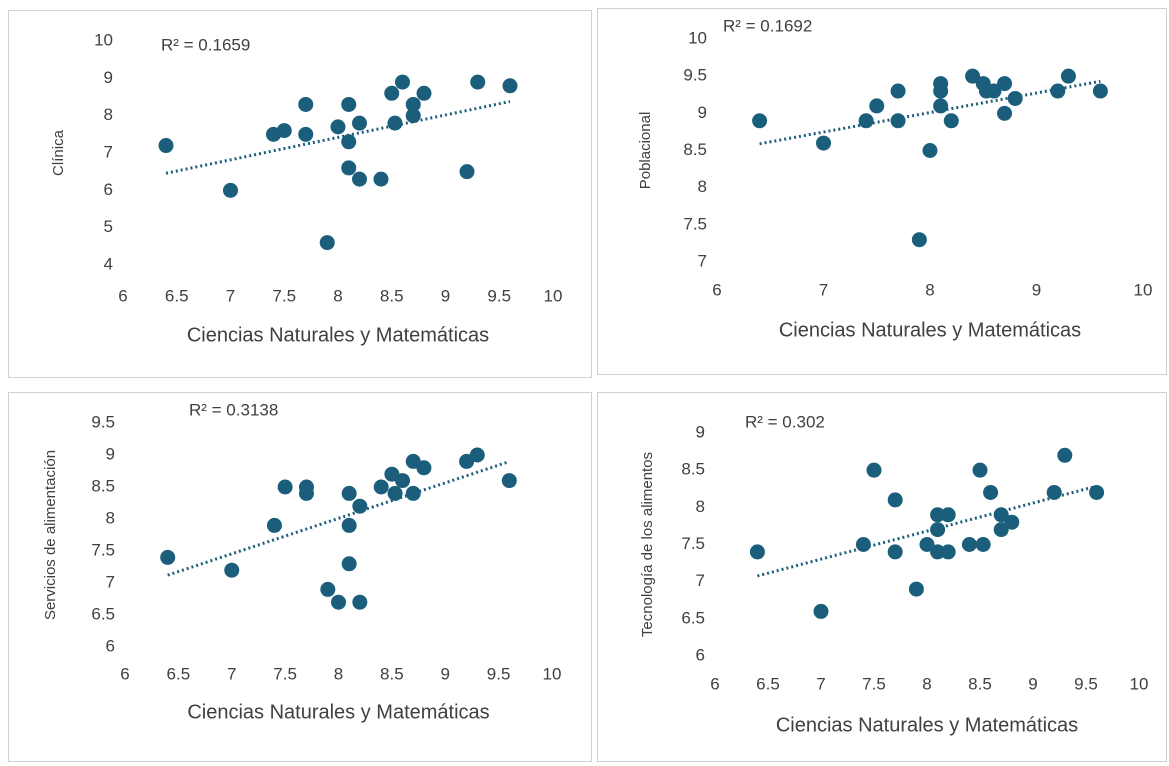 This screenshot has width=1169, height=766. Describe the element at coordinates (1036, 289) in the screenshot. I see `x-tick-label: 9` at that location.